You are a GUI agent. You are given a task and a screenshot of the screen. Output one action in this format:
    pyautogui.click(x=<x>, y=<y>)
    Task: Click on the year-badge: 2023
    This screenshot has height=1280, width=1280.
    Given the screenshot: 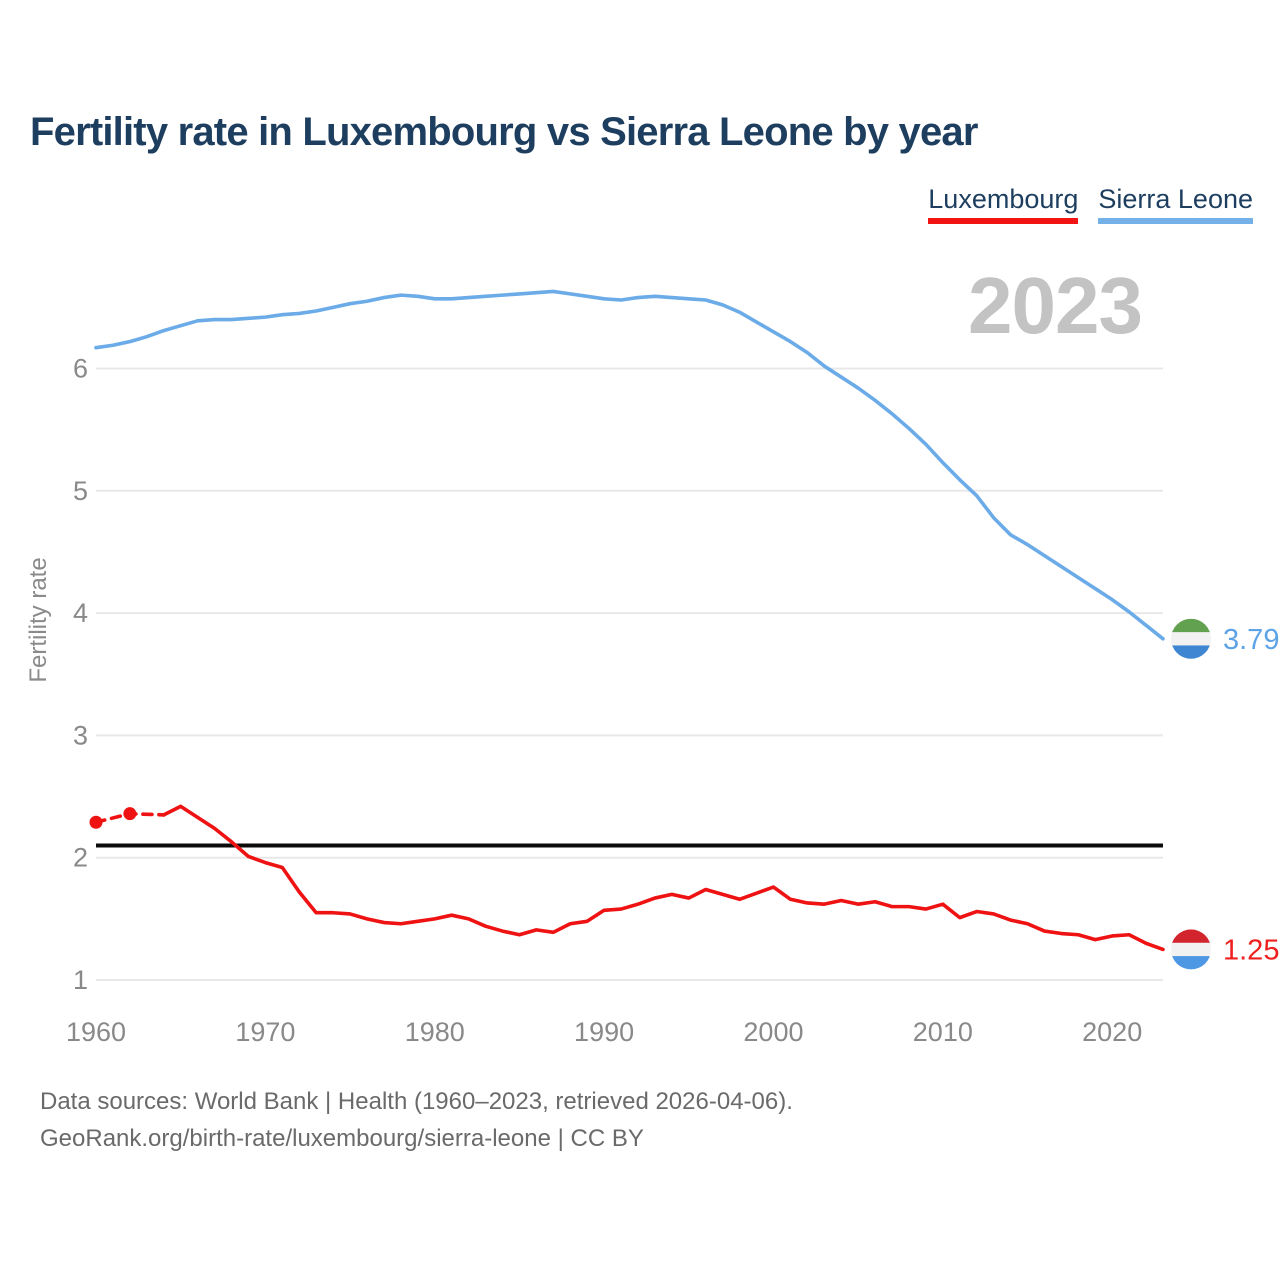 What is the action you would take?
    pyautogui.click(x=1055, y=305)
    